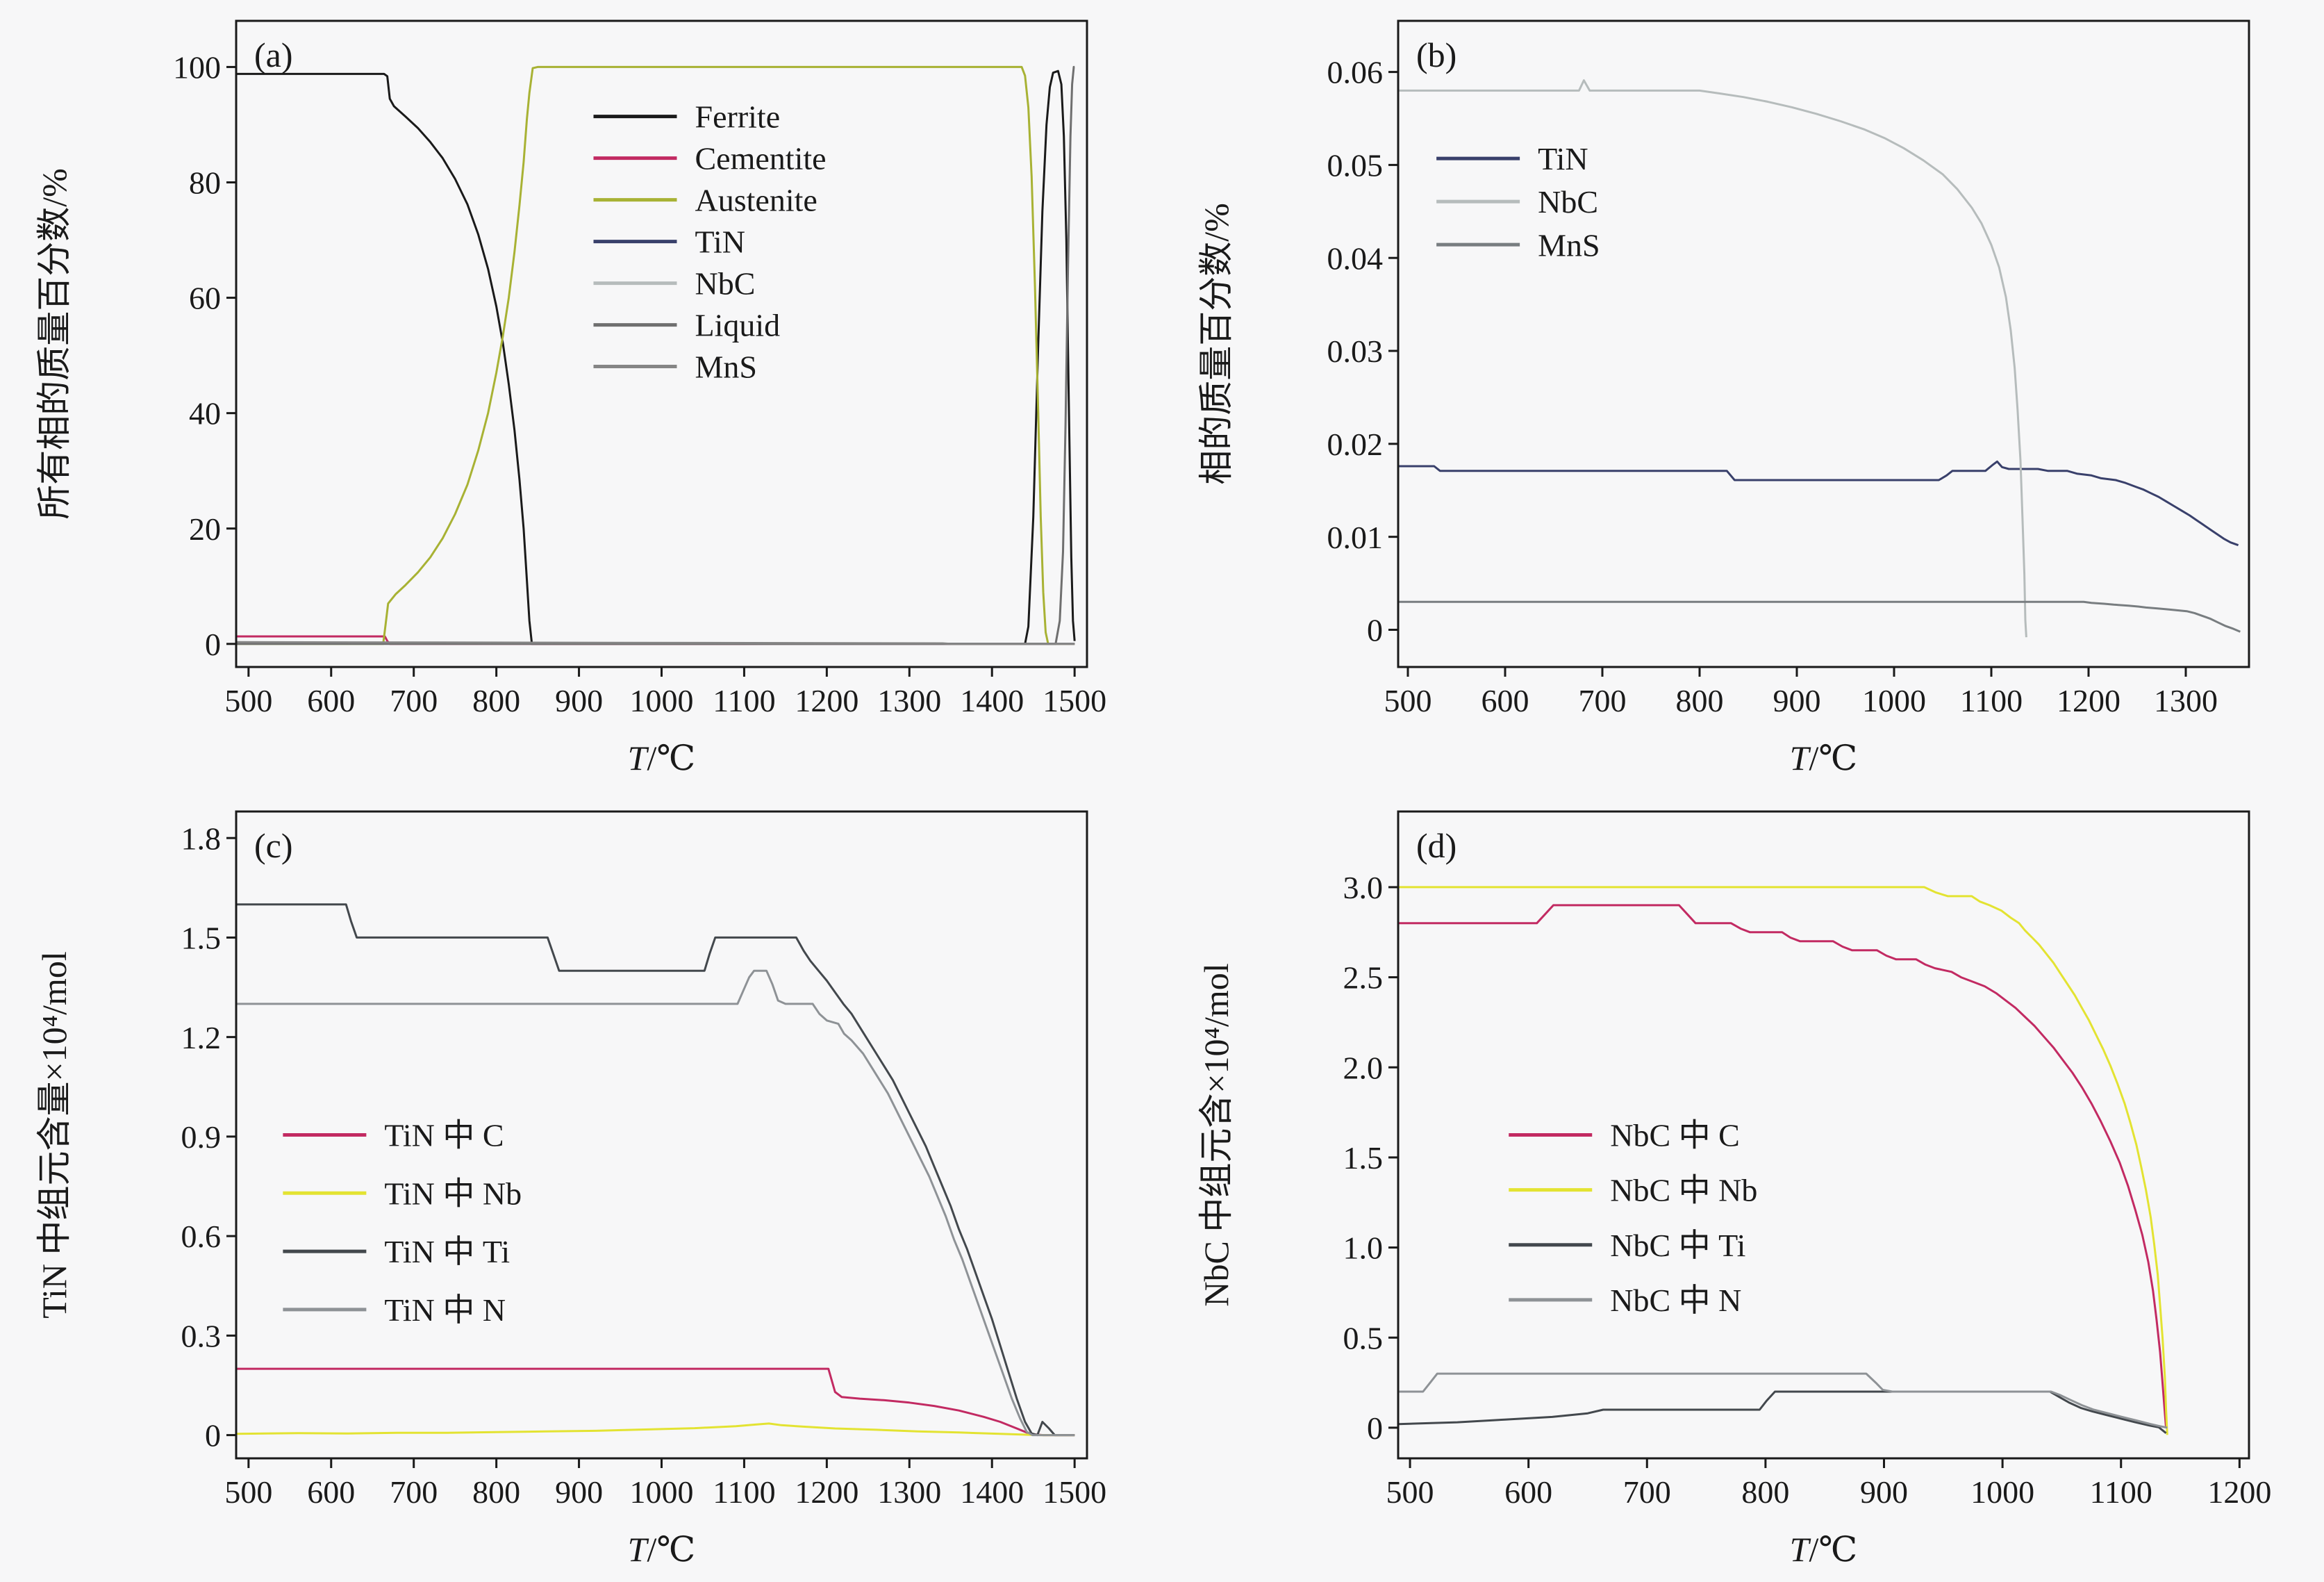 This screenshot has width=2324, height=1582. I want to click on legend-label-NbC 中 C: NbC 中 C, so click(1675, 1136).